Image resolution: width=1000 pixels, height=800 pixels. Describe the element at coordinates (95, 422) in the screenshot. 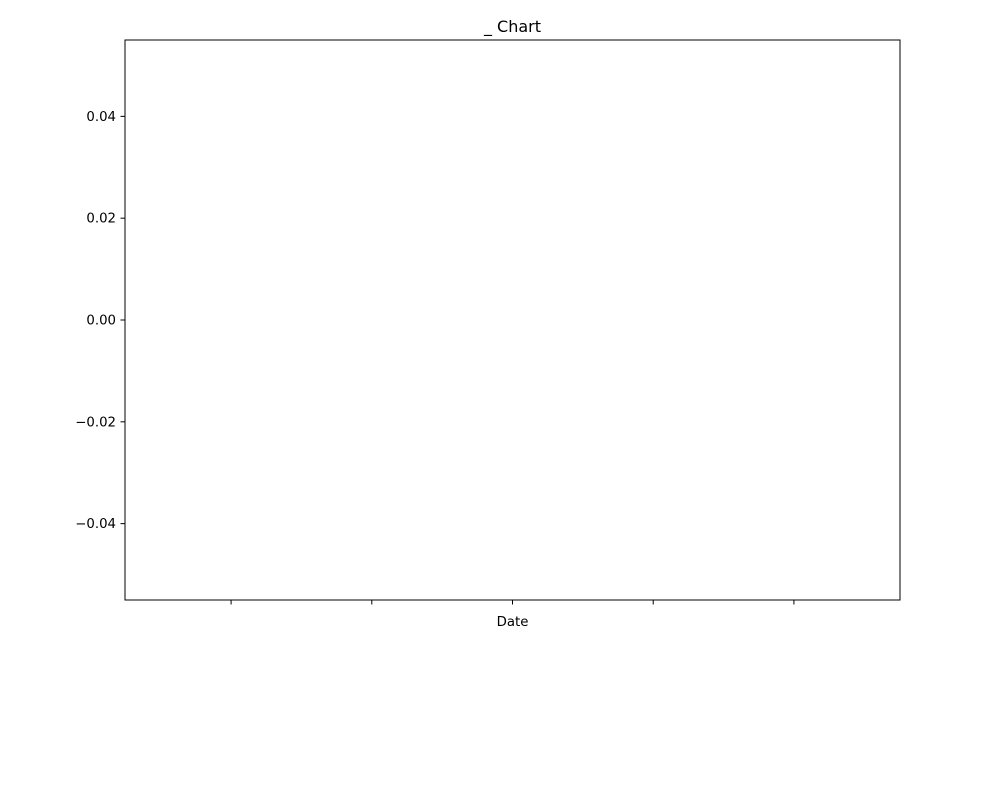

I see `y-tick-label: −0.02` at that location.